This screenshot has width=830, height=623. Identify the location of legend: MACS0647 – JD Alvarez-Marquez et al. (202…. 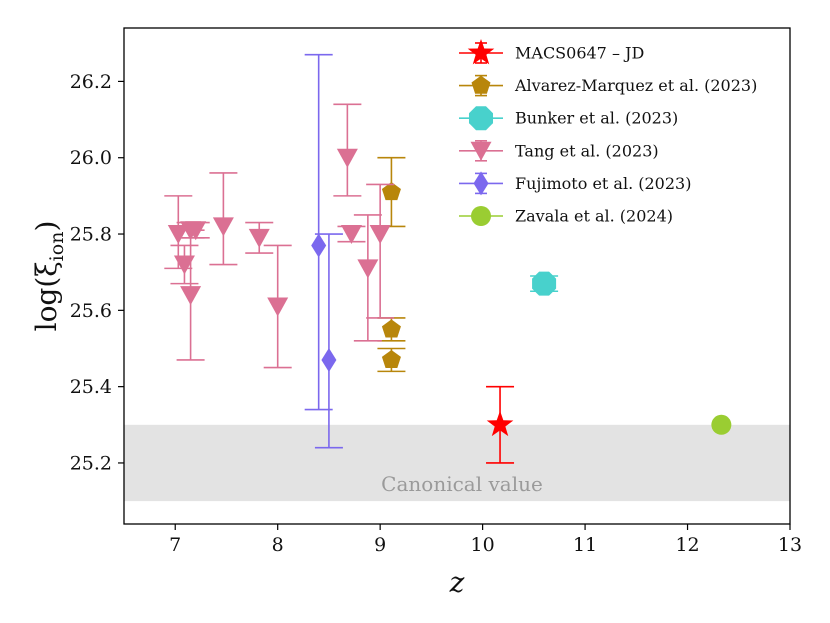
(608, 132).